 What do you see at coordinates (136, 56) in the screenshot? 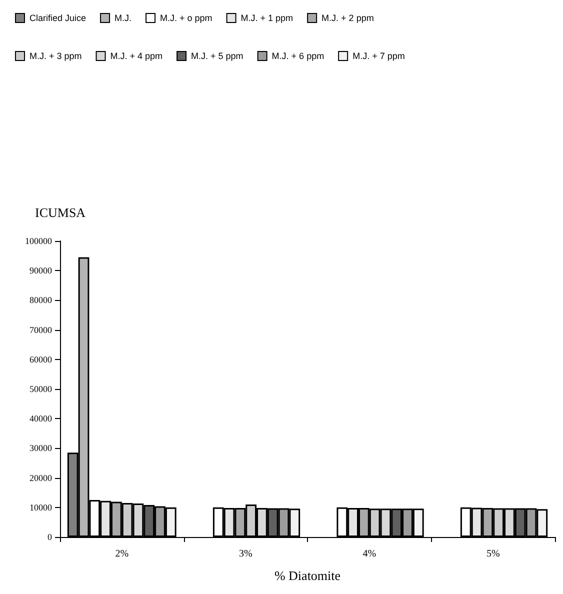
I see `legend-label: M.J. + 4 ppm` at bounding box center [136, 56].